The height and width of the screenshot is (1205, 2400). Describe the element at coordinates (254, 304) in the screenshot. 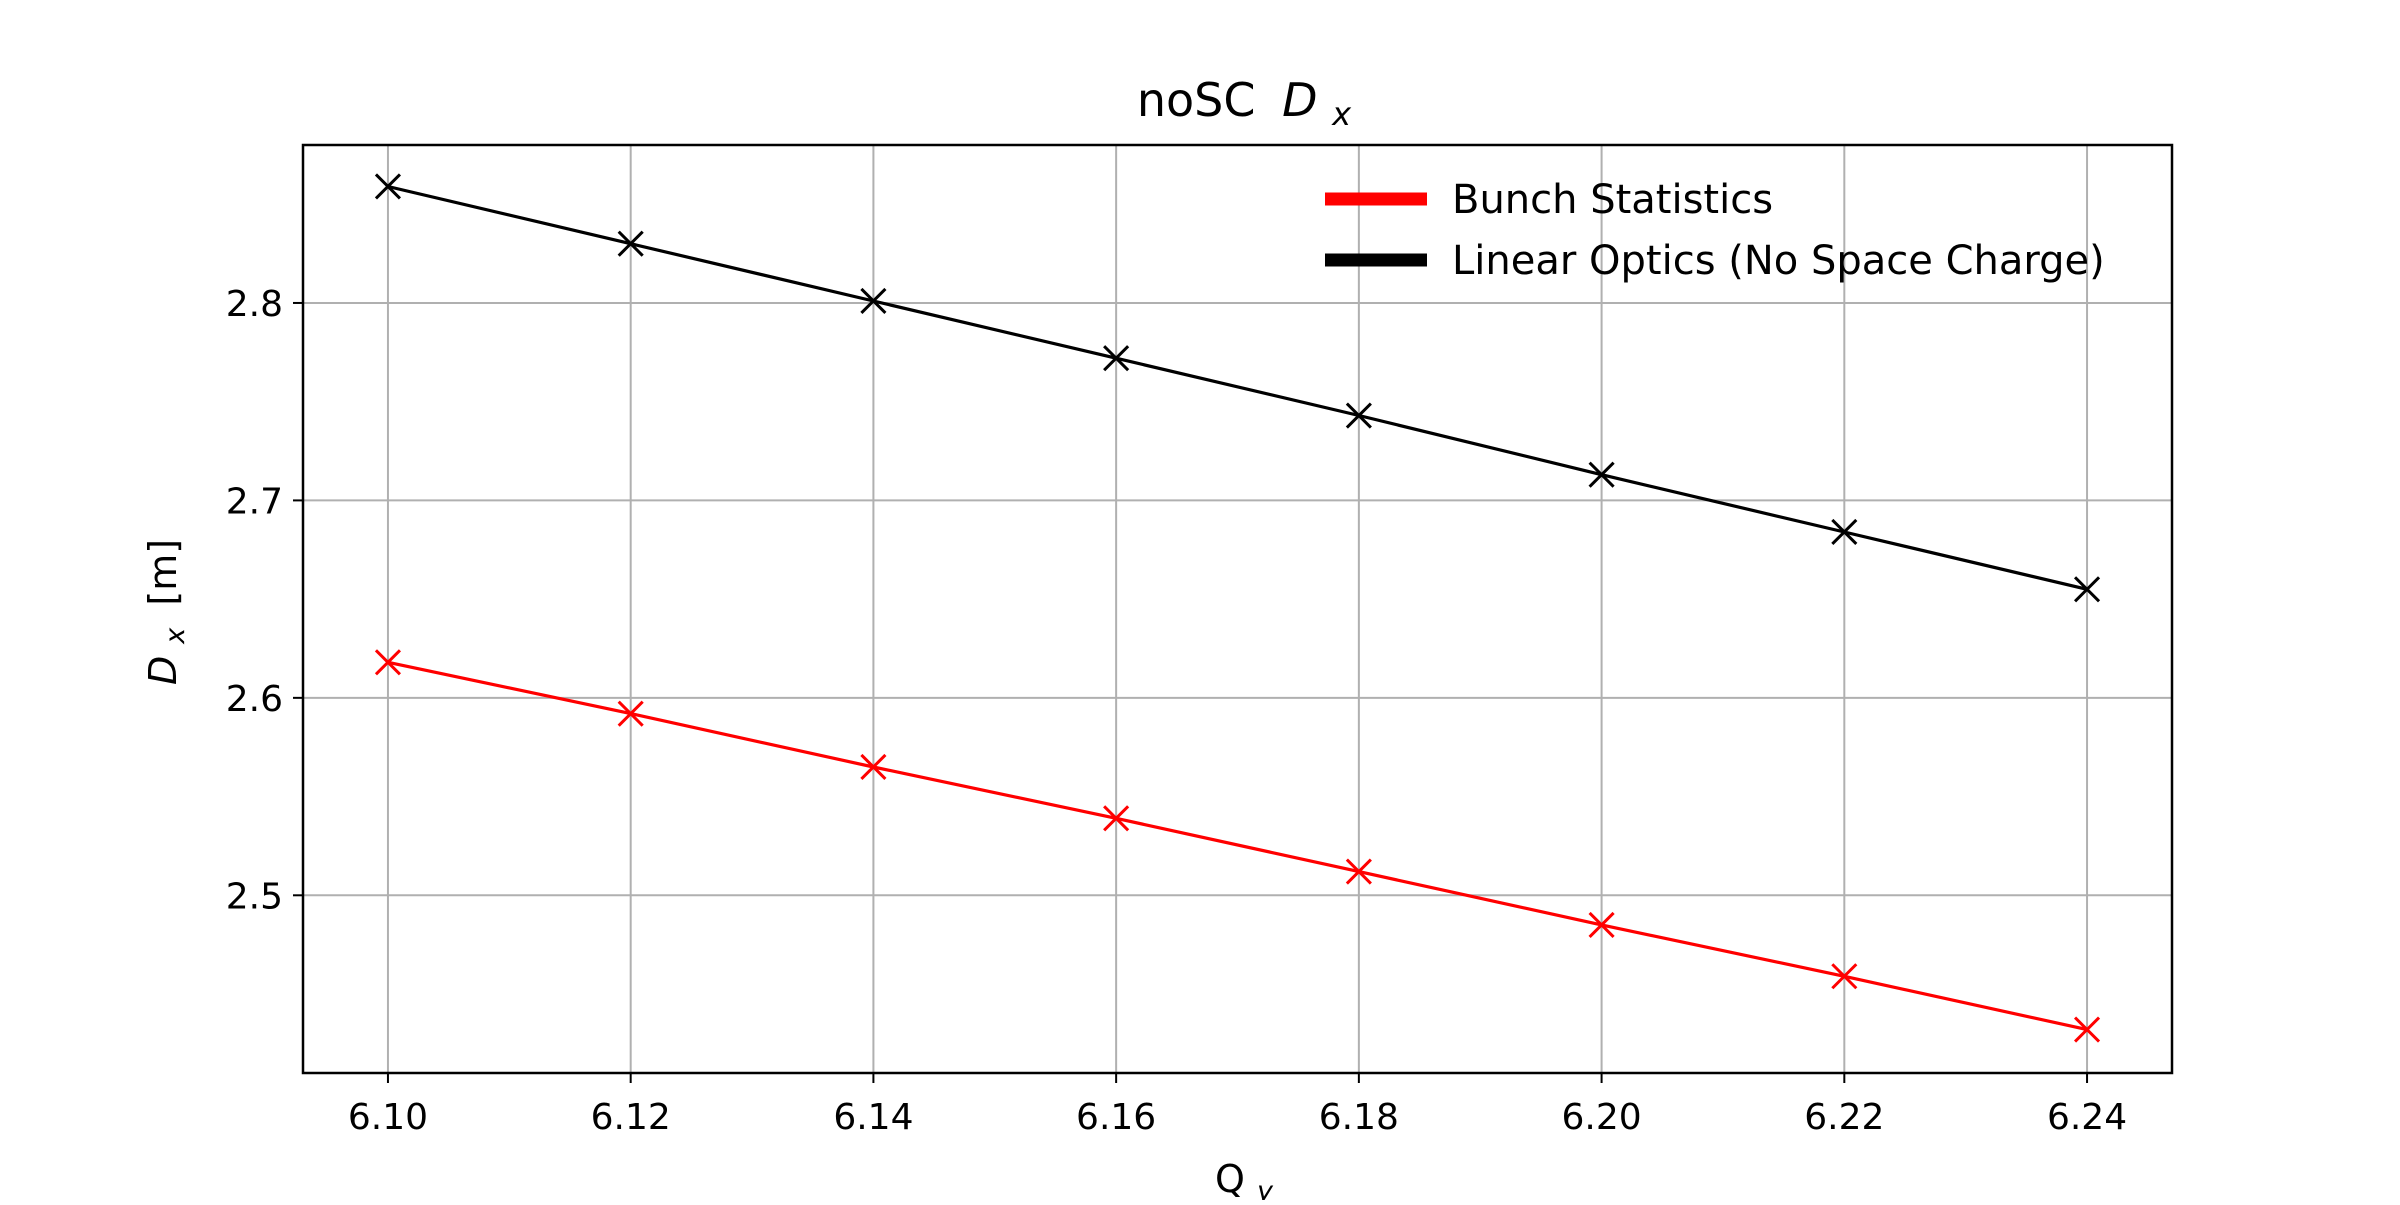

I see `y-tick-label: 2.8` at that location.